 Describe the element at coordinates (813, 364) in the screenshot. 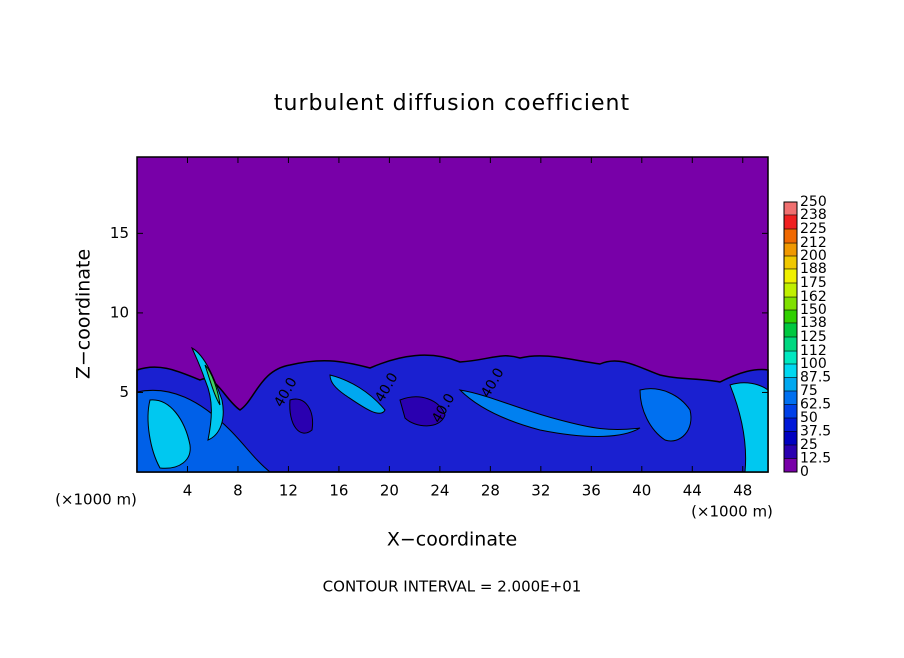

I see `colorbar-label: 100` at that location.